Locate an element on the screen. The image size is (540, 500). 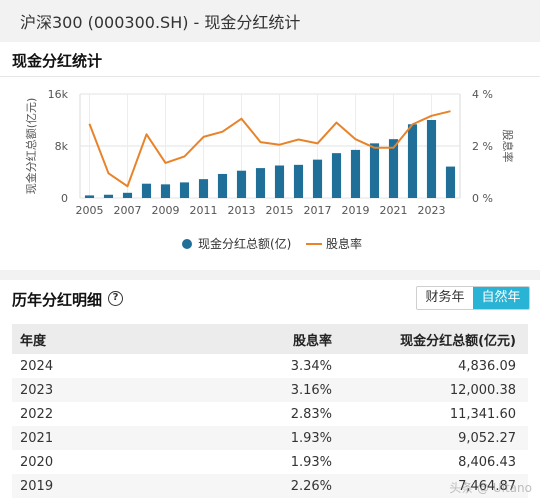
x-tick-label: 2013 is located at coordinates (242, 210).